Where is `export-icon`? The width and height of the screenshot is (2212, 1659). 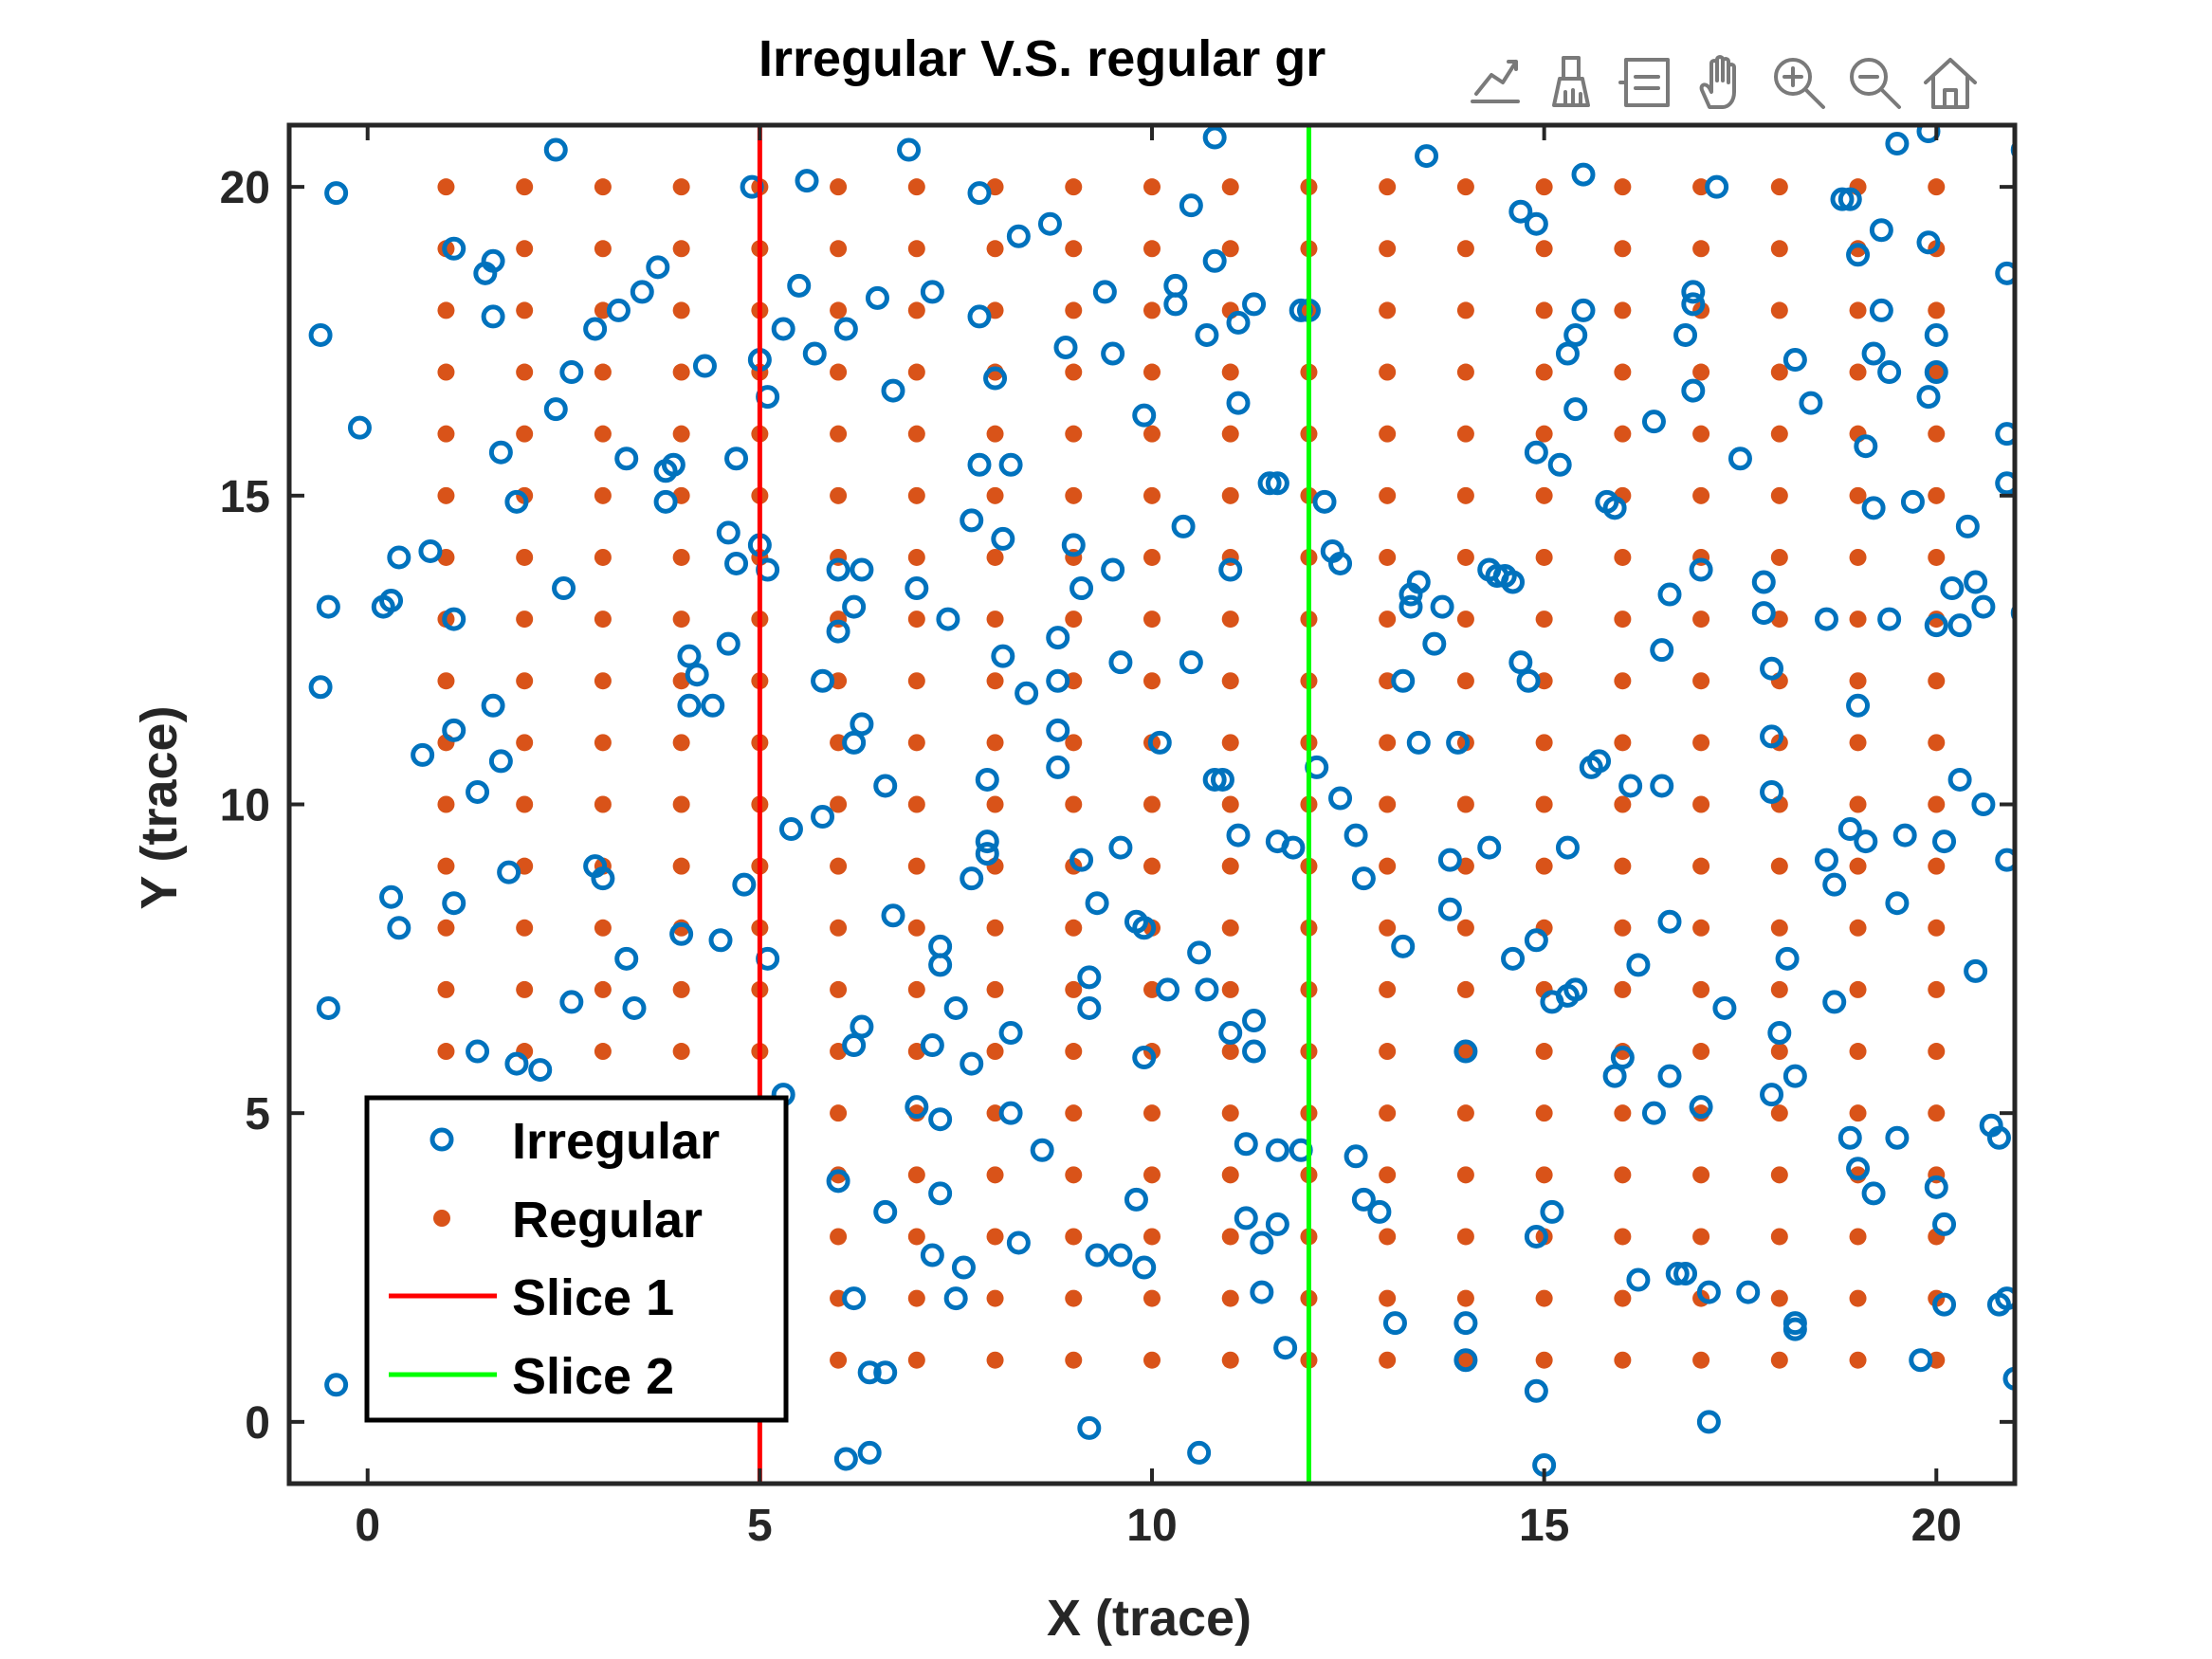
export-icon is located at coordinates (1495, 82).